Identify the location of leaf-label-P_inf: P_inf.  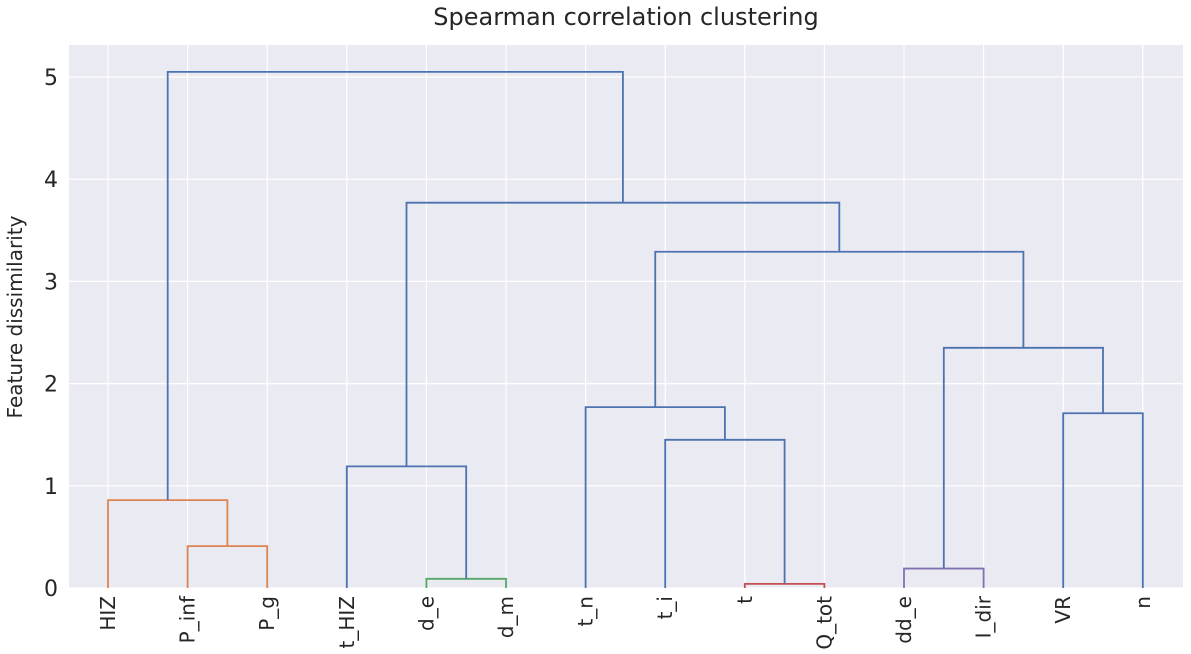
(188, 619).